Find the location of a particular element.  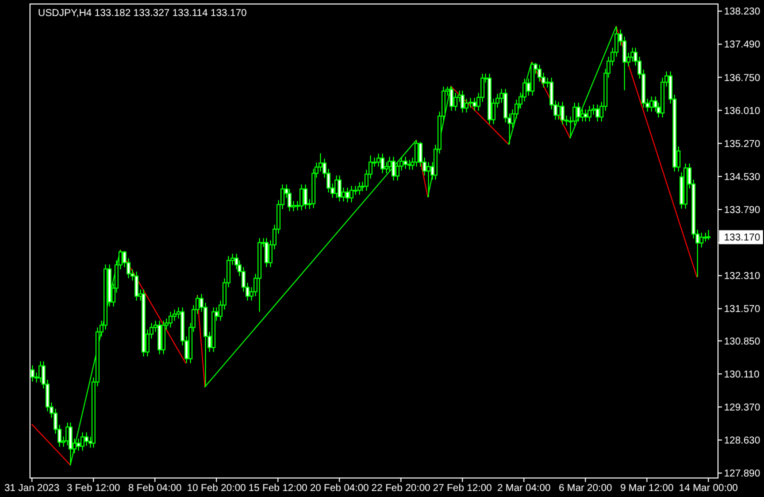

x-tick-label: 31 Jan 2023 is located at coordinates (32, 488).